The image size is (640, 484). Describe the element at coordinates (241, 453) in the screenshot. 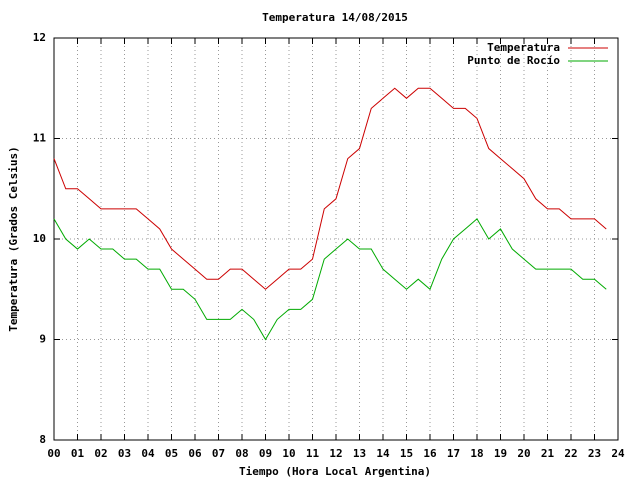

I see `x-tick-label: 08` at that location.